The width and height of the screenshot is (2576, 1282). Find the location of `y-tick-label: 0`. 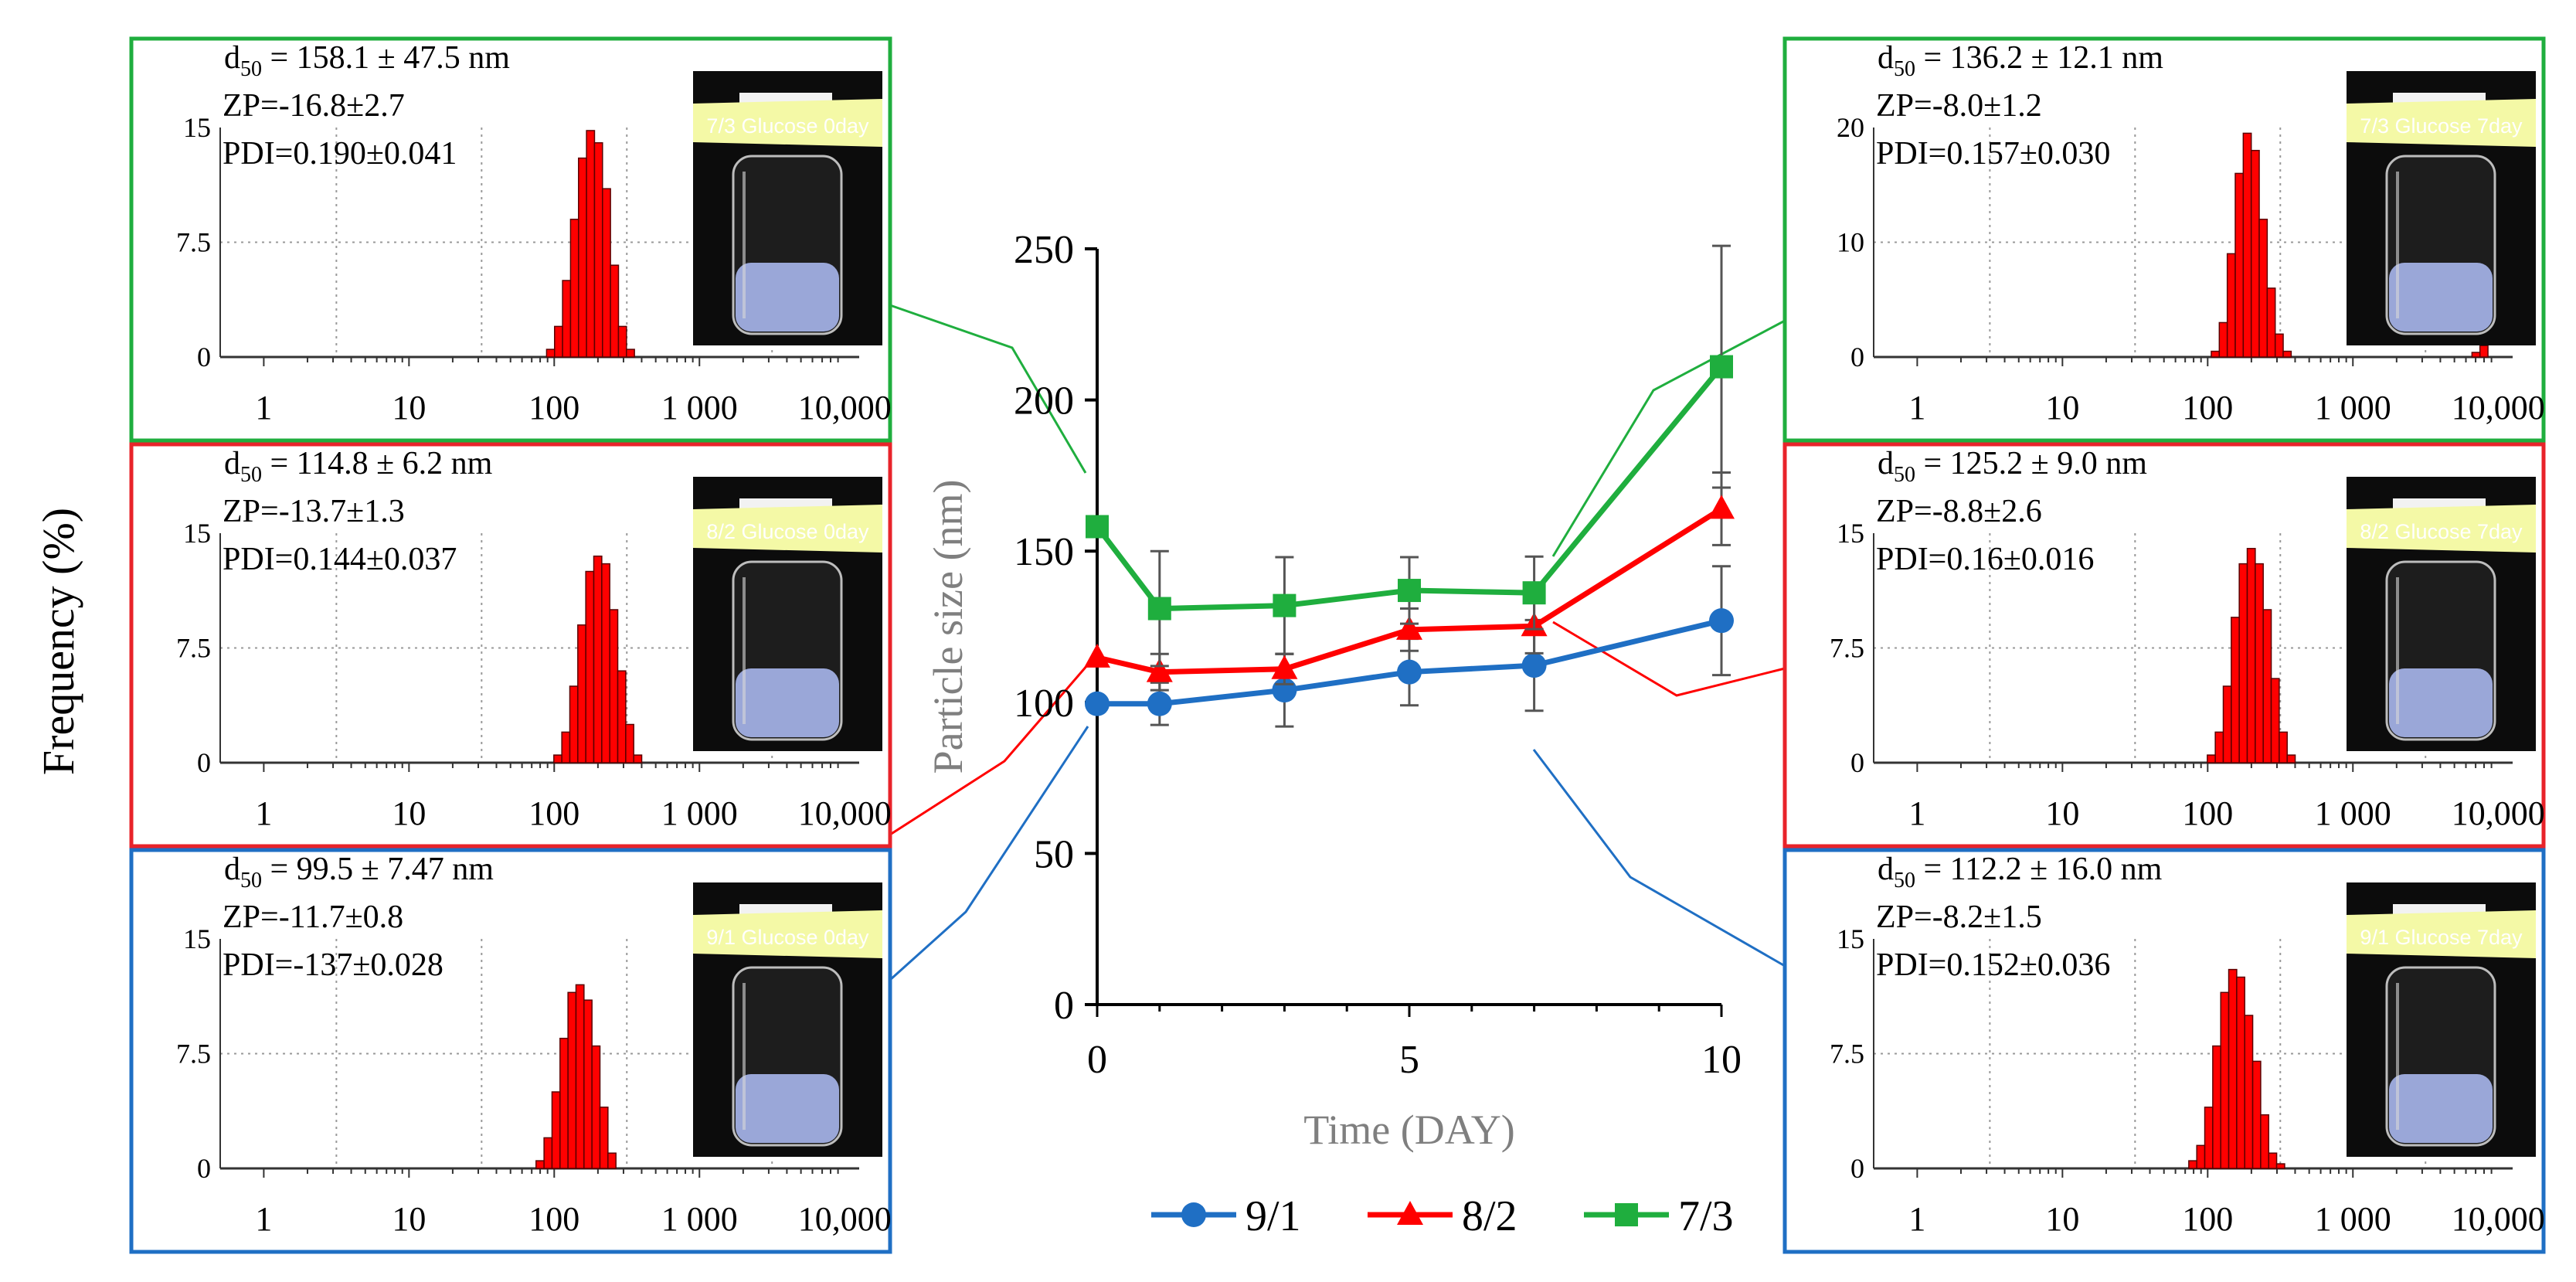

y-tick-label: 0 is located at coordinates (1064, 1006).